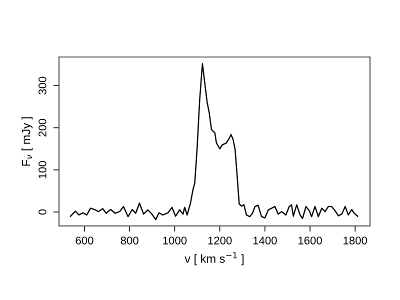 This screenshot has height=300, width=400. Describe the element at coordinates (42, 212) in the screenshot. I see `y-tick-label: 0` at that location.